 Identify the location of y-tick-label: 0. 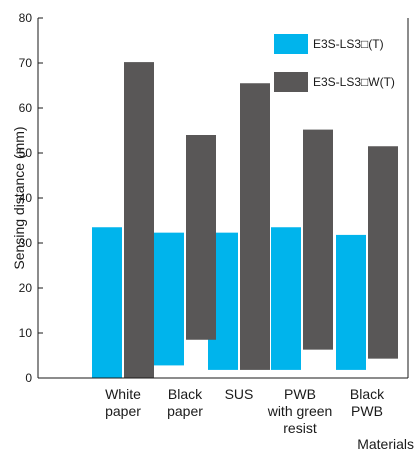
(28, 378).